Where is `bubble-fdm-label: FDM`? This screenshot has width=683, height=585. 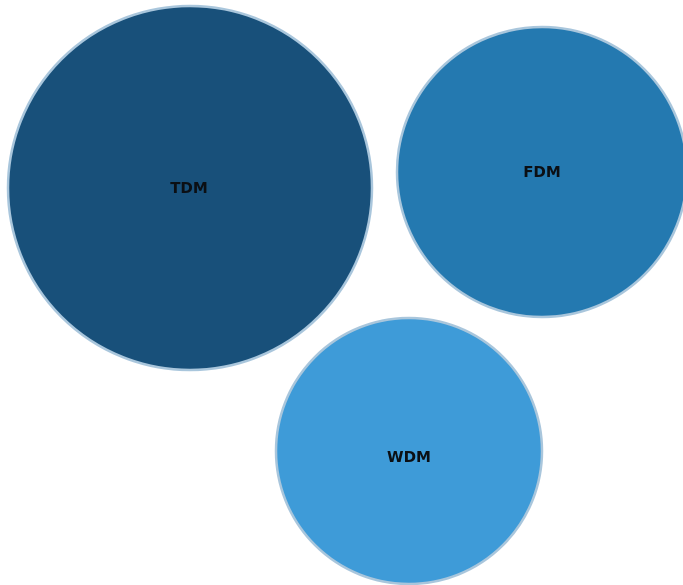
bubble-fdm-label: FDM is located at coordinates (542, 172).